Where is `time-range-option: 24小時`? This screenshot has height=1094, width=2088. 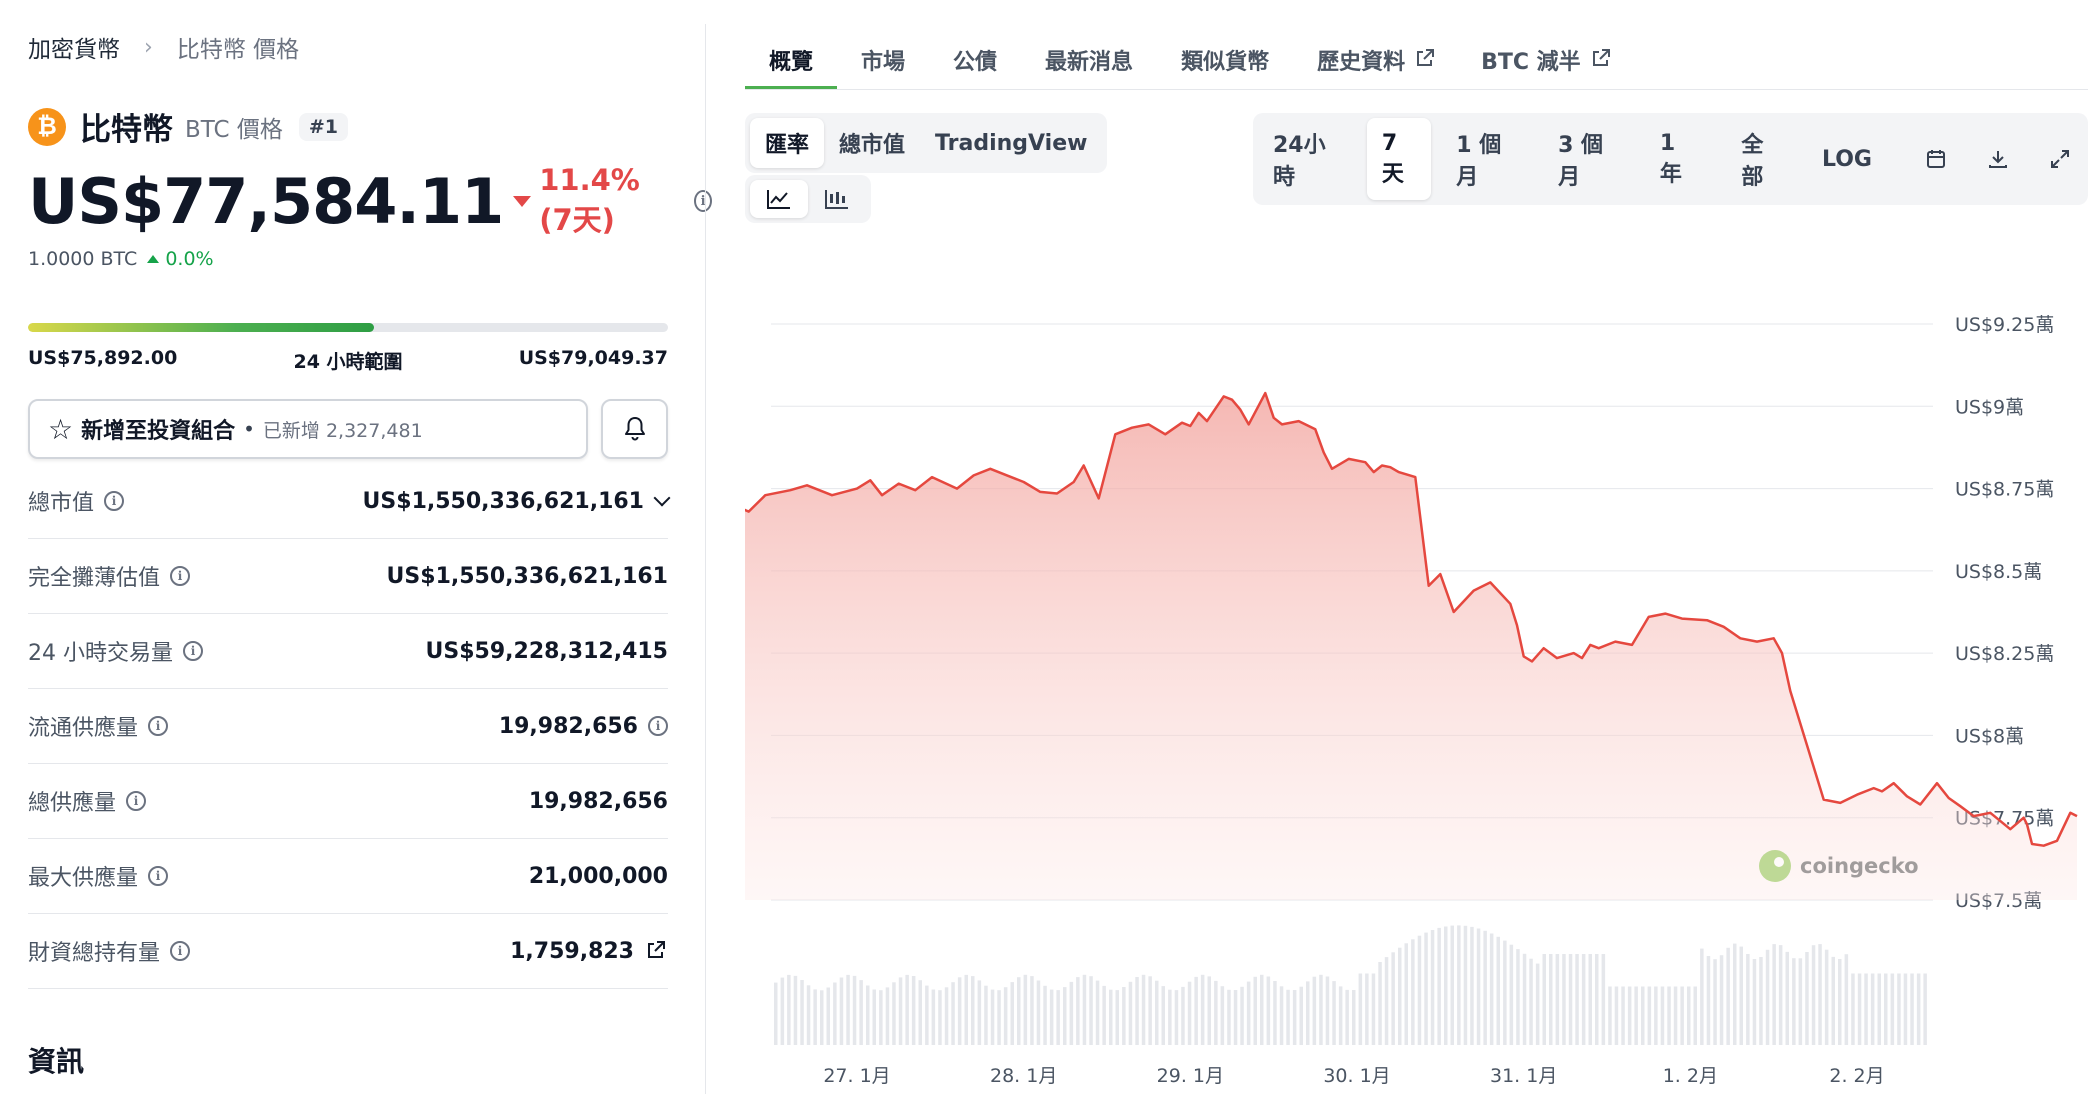 time-range-option: 24小時 is located at coordinates (1299, 161).